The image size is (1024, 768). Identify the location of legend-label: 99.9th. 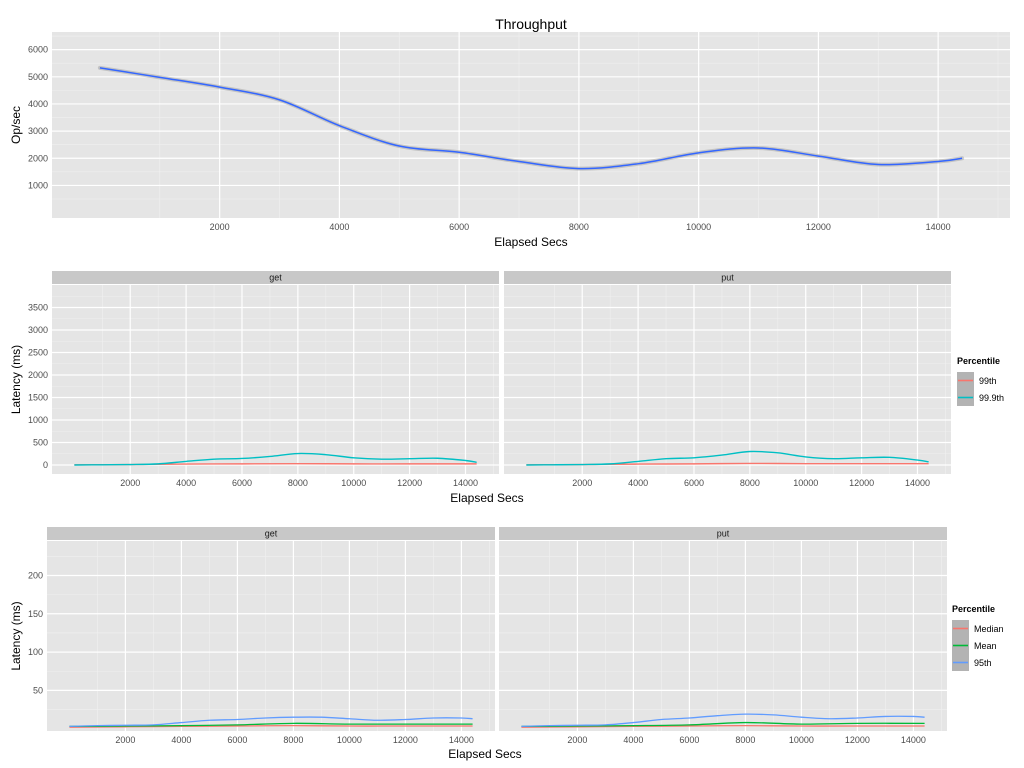
(991, 398).